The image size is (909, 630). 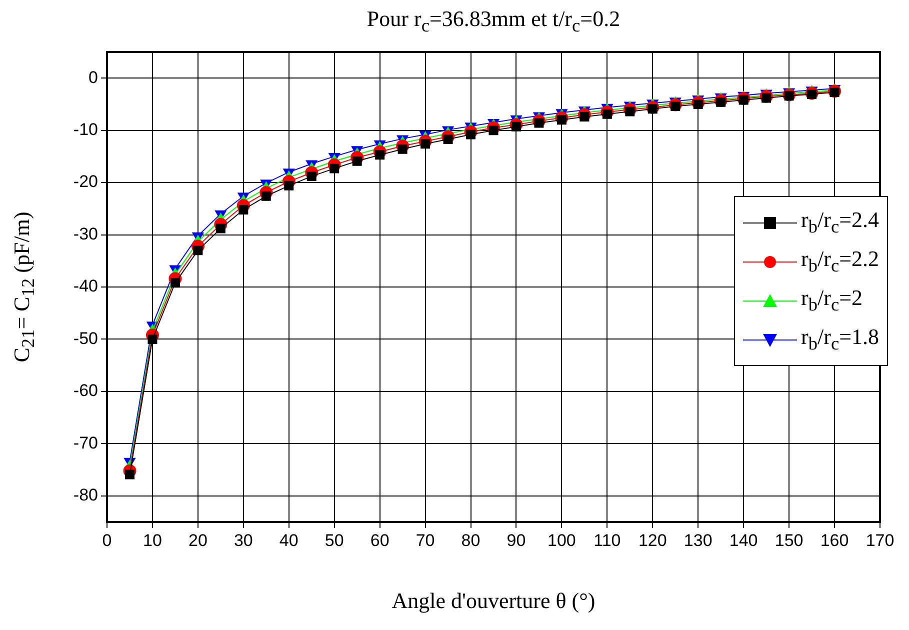 I want to click on x-tick-label: 140, so click(x=743, y=540).